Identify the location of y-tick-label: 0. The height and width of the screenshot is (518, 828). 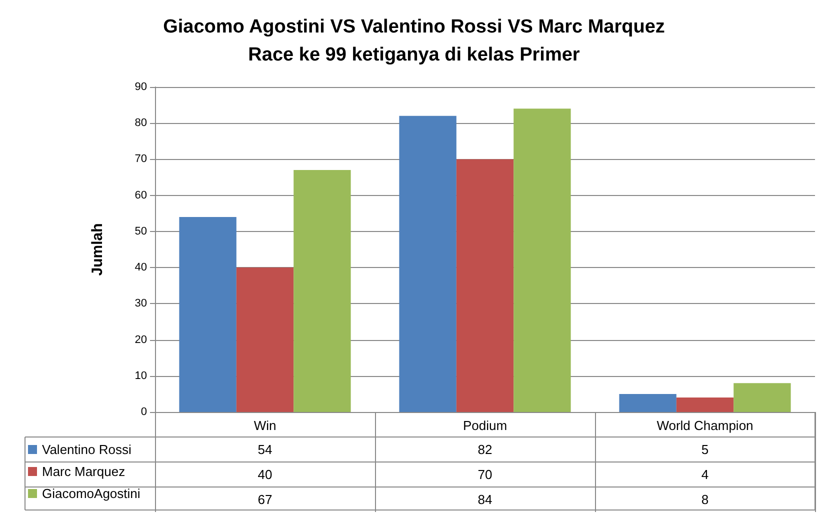
(143, 412).